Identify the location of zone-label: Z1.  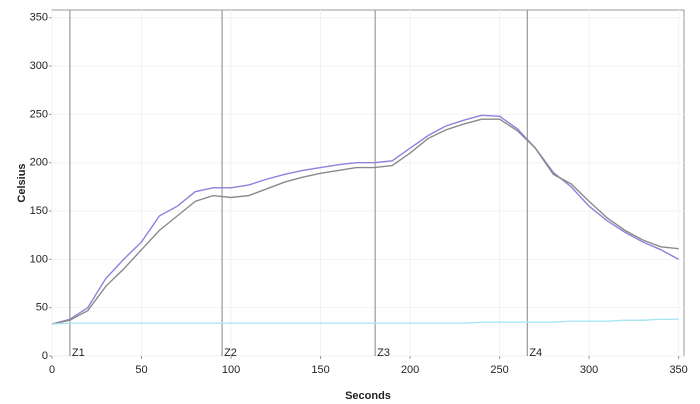
(78, 353).